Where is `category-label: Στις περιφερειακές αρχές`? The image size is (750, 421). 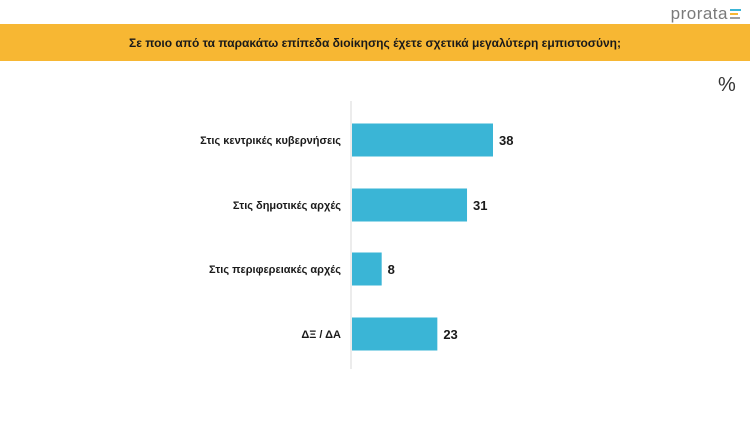 category-label: Στις περιφερειακές αρχές is located at coordinates (275, 270).